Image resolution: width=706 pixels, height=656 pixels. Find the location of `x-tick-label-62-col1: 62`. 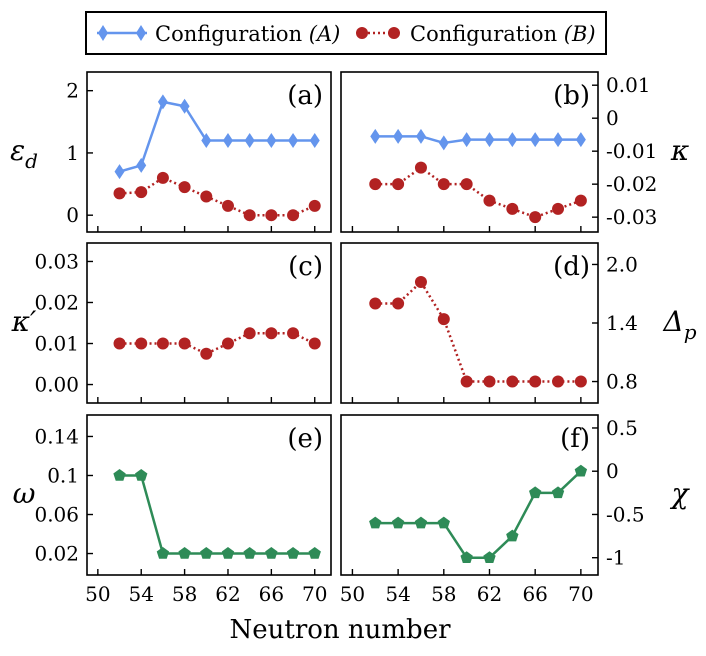

x-tick-label-62-col1: 62 is located at coordinates (489, 594).